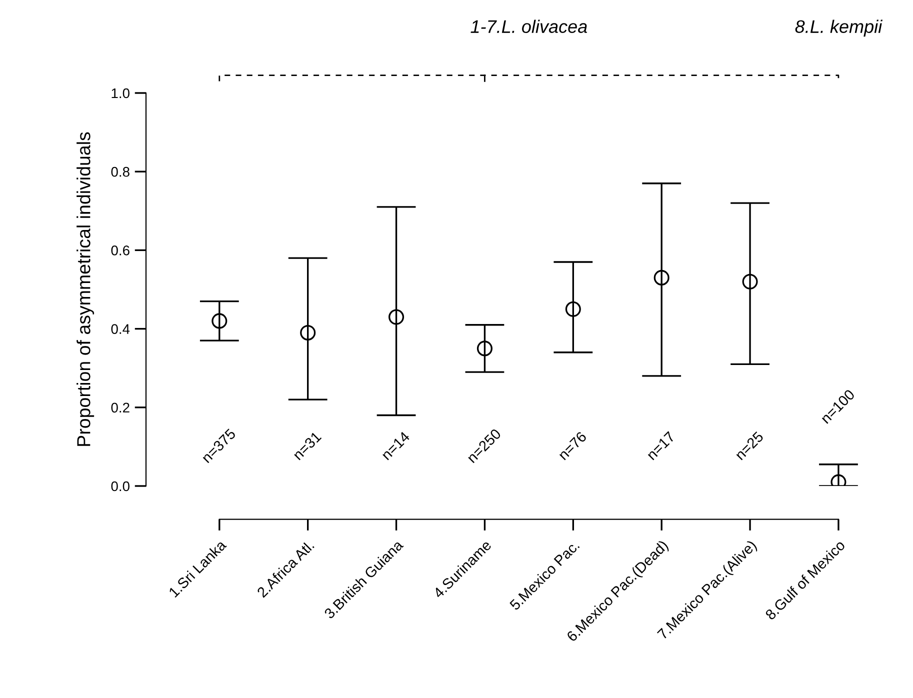 The image size is (913, 698). Describe the element at coordinates (120, 329) in the screenshot. I see `y-tick-label: 0.4` at that location.